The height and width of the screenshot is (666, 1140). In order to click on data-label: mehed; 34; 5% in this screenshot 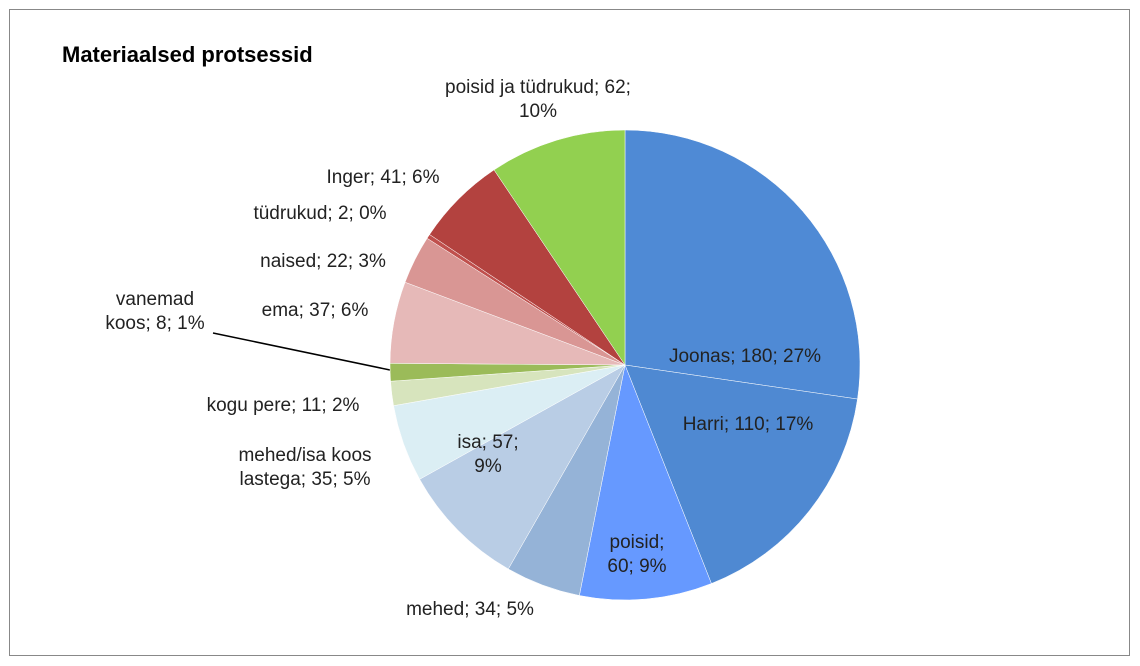, I will do `click(470, 609)`.